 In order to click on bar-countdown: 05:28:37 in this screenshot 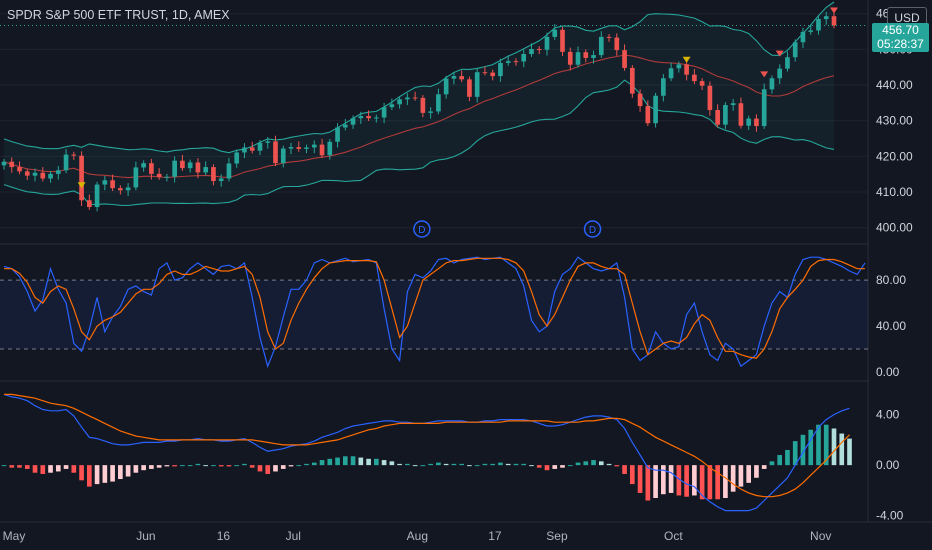, I will do `click(900, 44)`.